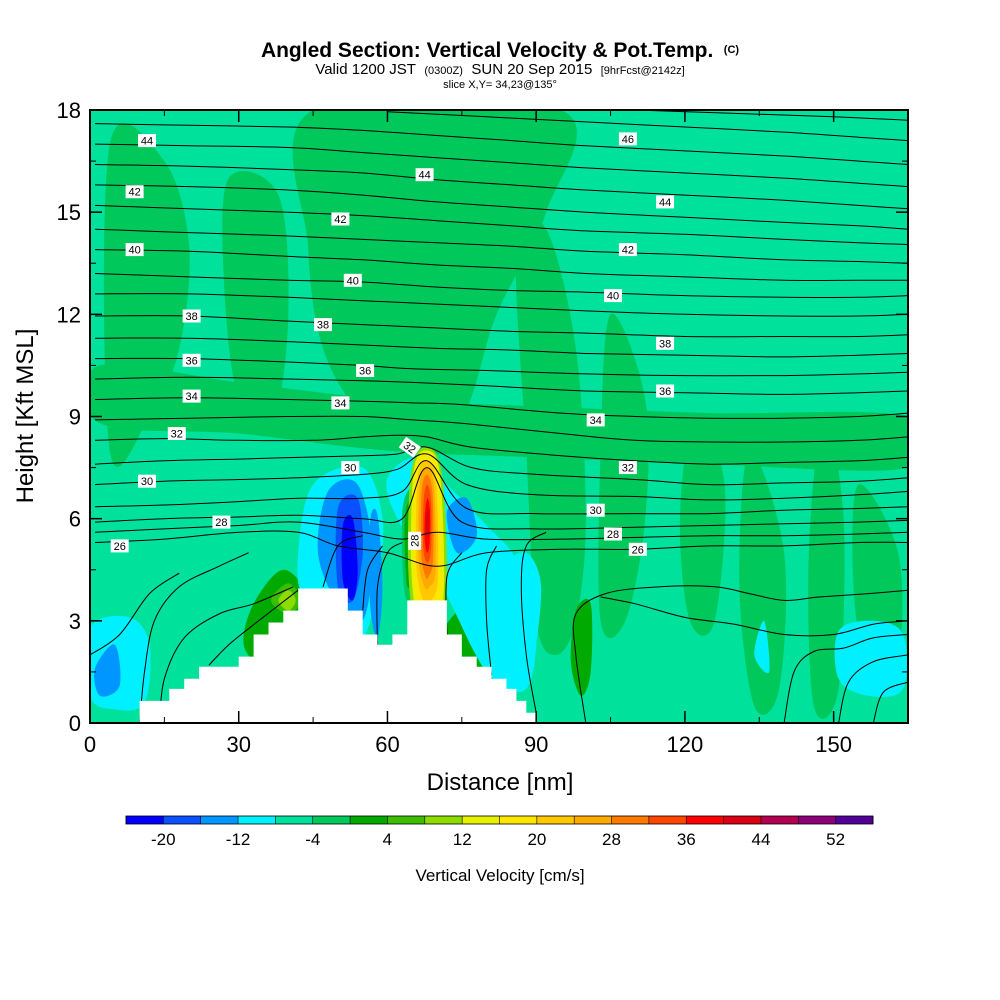 The height and width of the screenshot is (1000, 1000). I want to click on colorbar-tick-label: -12, so click(238, 839).